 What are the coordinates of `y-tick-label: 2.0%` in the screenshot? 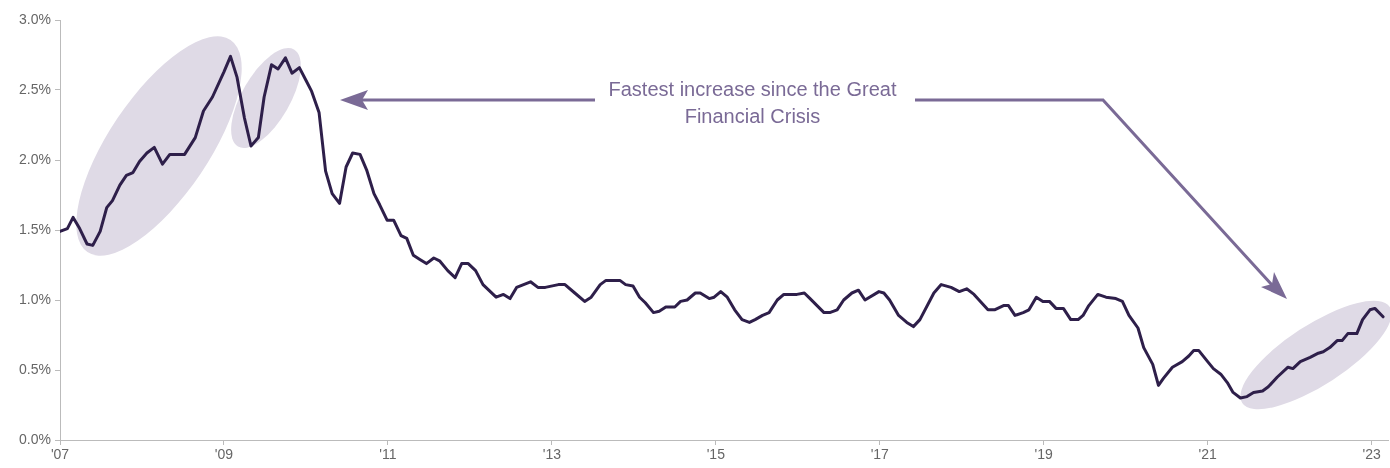 It's located at (35, 158).